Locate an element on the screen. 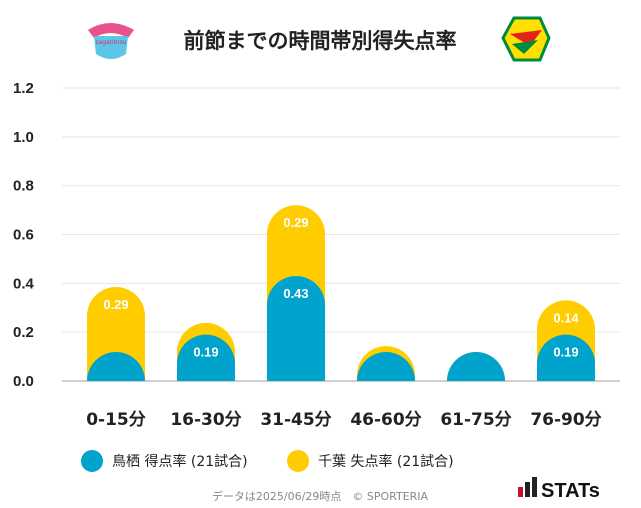  stats-brand: STATs is located at coordinates (559, 489).